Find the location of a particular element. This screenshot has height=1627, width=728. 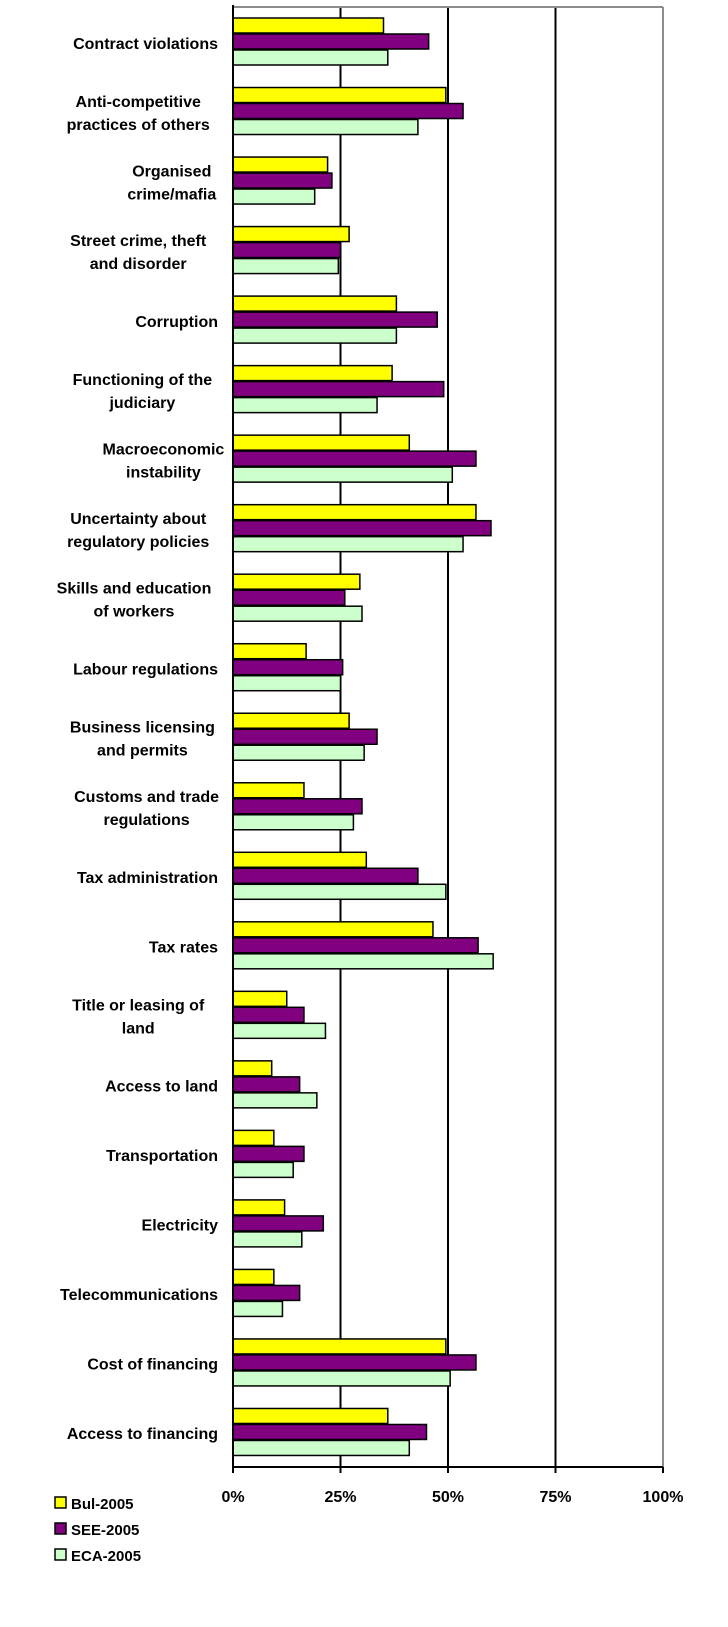

category-label: Macroeconomic instability is located at coordinates (163, 461).